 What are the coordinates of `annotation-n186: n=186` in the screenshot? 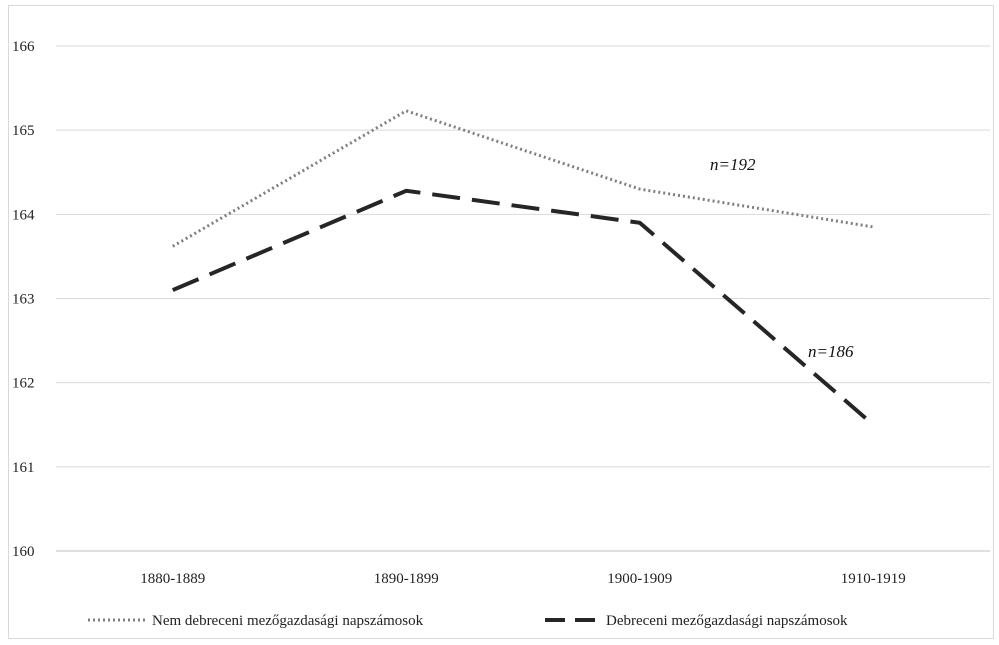 It's located at (831, 351).